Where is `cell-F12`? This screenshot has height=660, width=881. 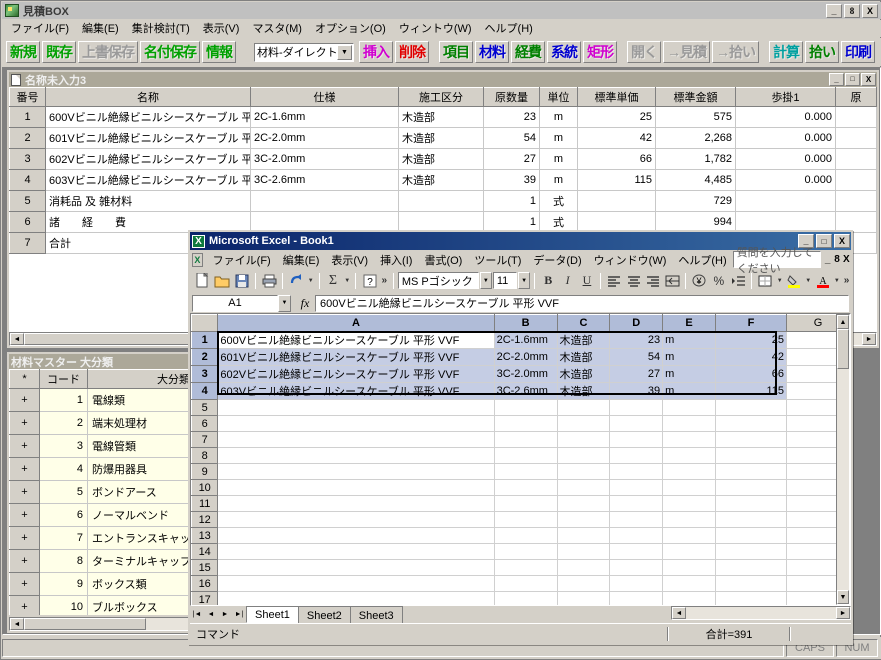
cell-F12 is located at coordinates (751, 519).